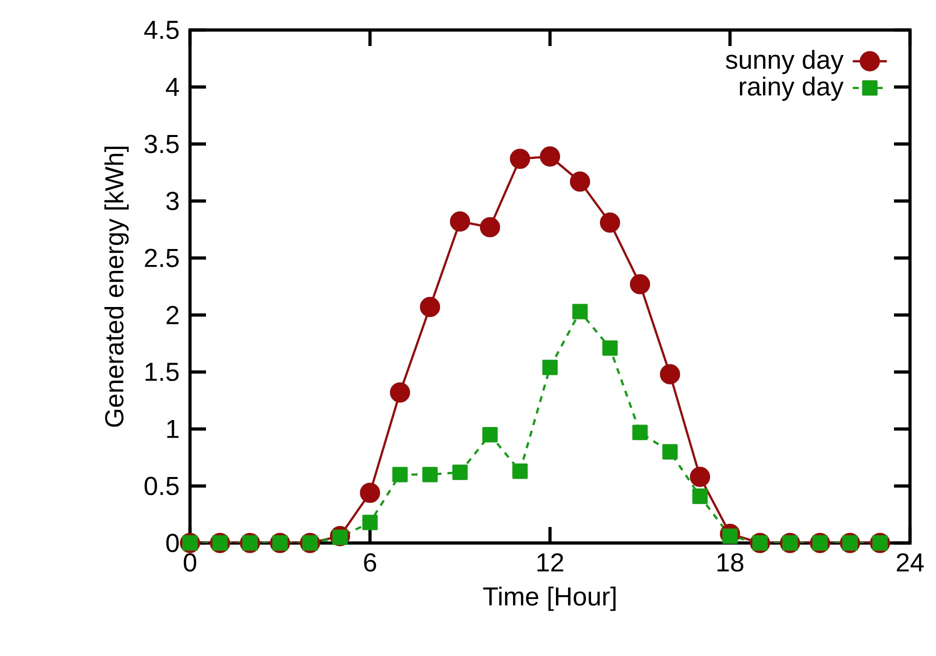 The height and width of the screenshot is (656, 936). Describe the element at coordinates (162, 372) in the screenshot. I see `y-tick-label: 1.5` at that location.